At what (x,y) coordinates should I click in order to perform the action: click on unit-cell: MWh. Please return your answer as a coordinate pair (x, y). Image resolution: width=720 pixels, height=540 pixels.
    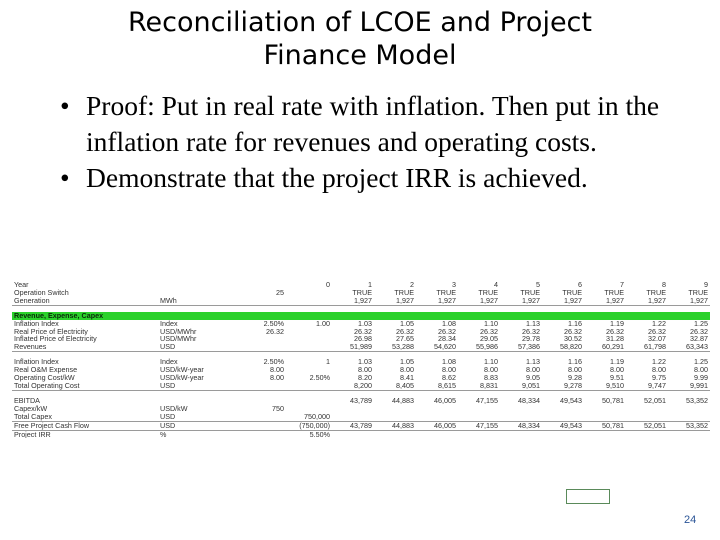
    Looking at the image, I should click on (201, 301).